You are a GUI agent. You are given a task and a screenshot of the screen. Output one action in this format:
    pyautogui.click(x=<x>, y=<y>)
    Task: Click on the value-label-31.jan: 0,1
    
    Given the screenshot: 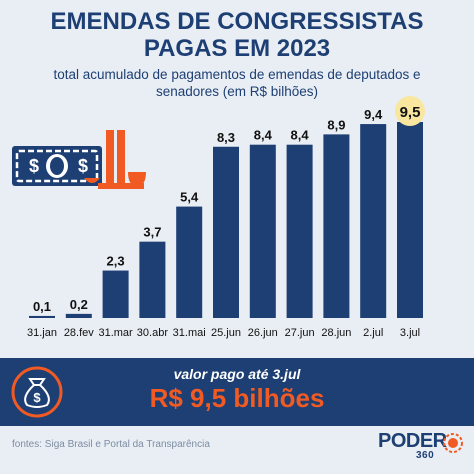 What is the action you would take?
    pyautogui.click(x=42, y=306)
    